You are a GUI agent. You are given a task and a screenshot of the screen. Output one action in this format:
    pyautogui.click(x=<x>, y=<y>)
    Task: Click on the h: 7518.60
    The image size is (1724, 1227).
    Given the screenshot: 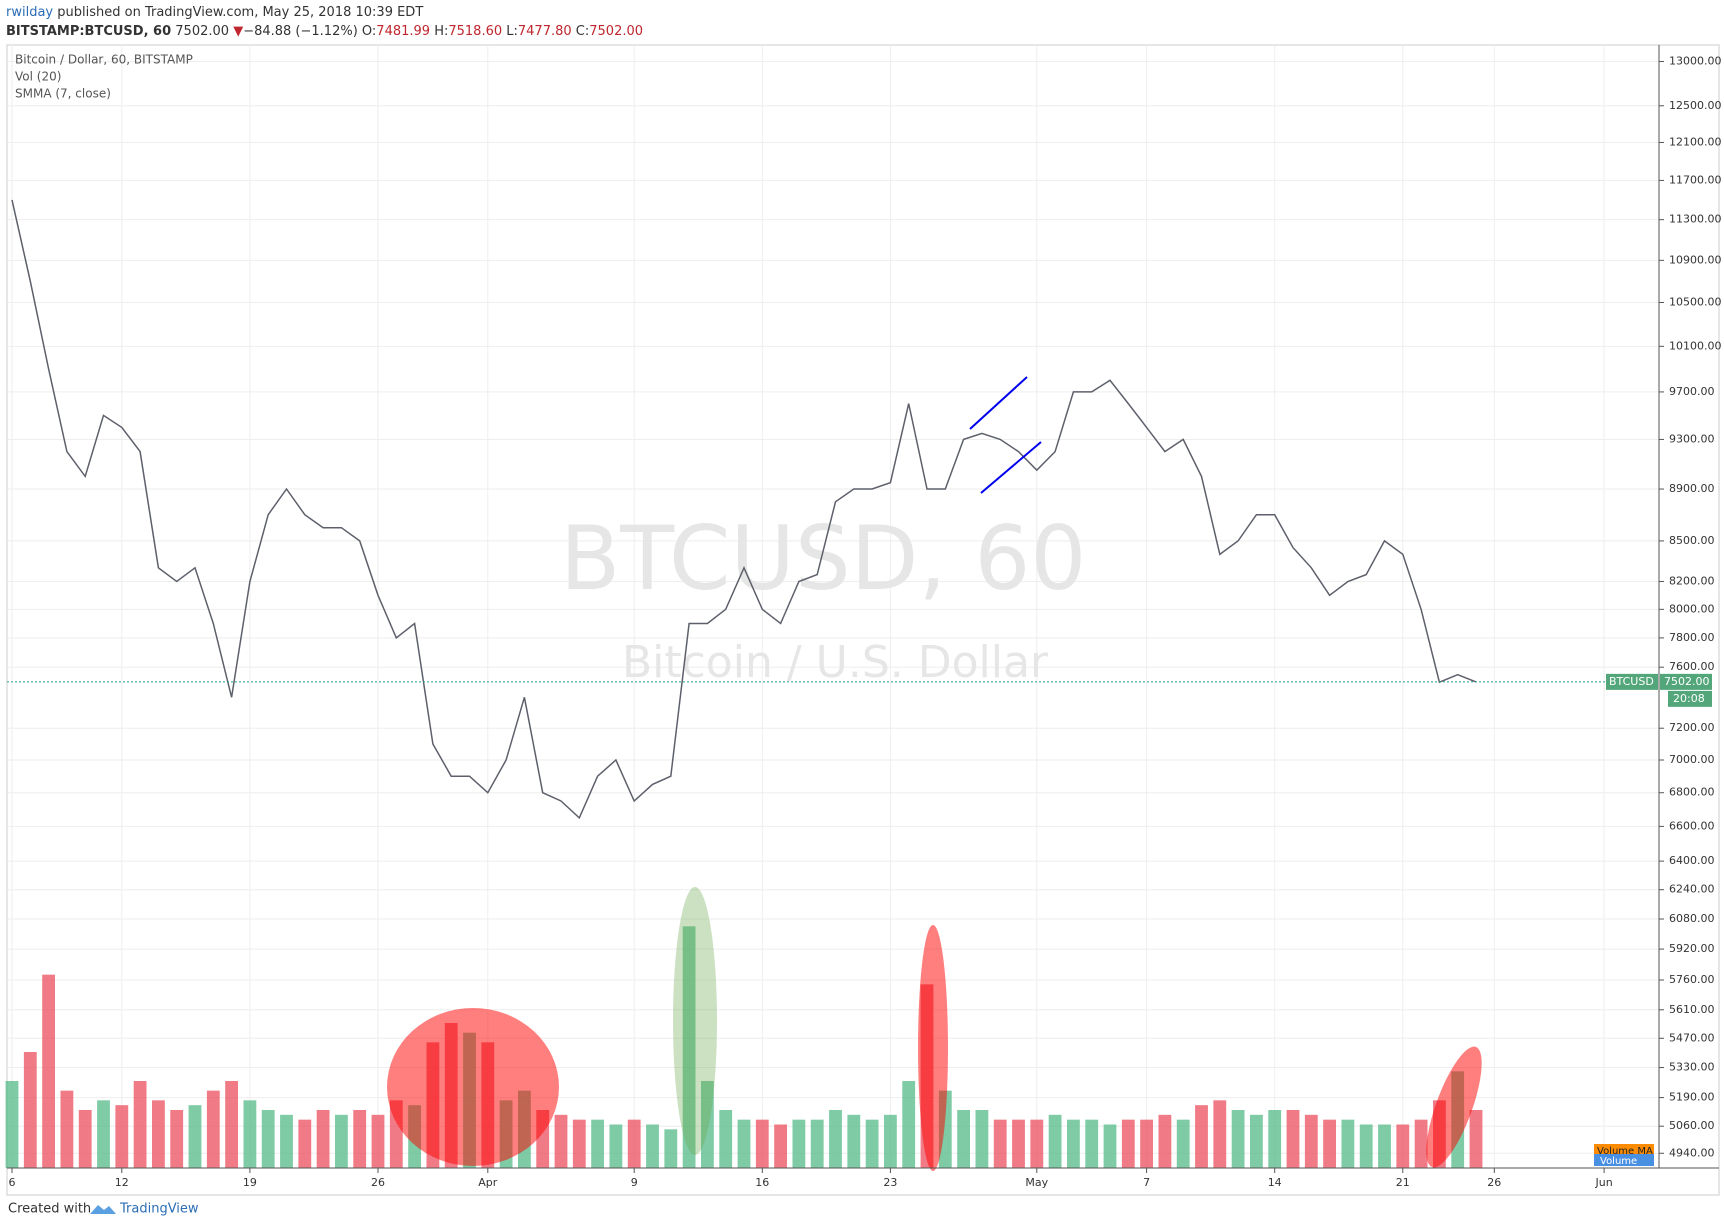 What is the action you would take?
    pyautogui.click(x=475, y=31)
    